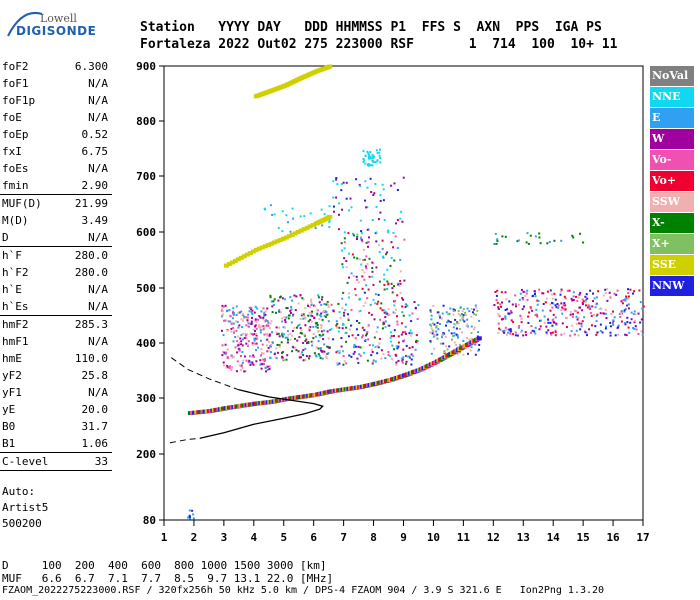  What do you see at coordinates (672, 265) in the screenshot?
I see `legend-item: SSE` at bounding box center [672, 265].